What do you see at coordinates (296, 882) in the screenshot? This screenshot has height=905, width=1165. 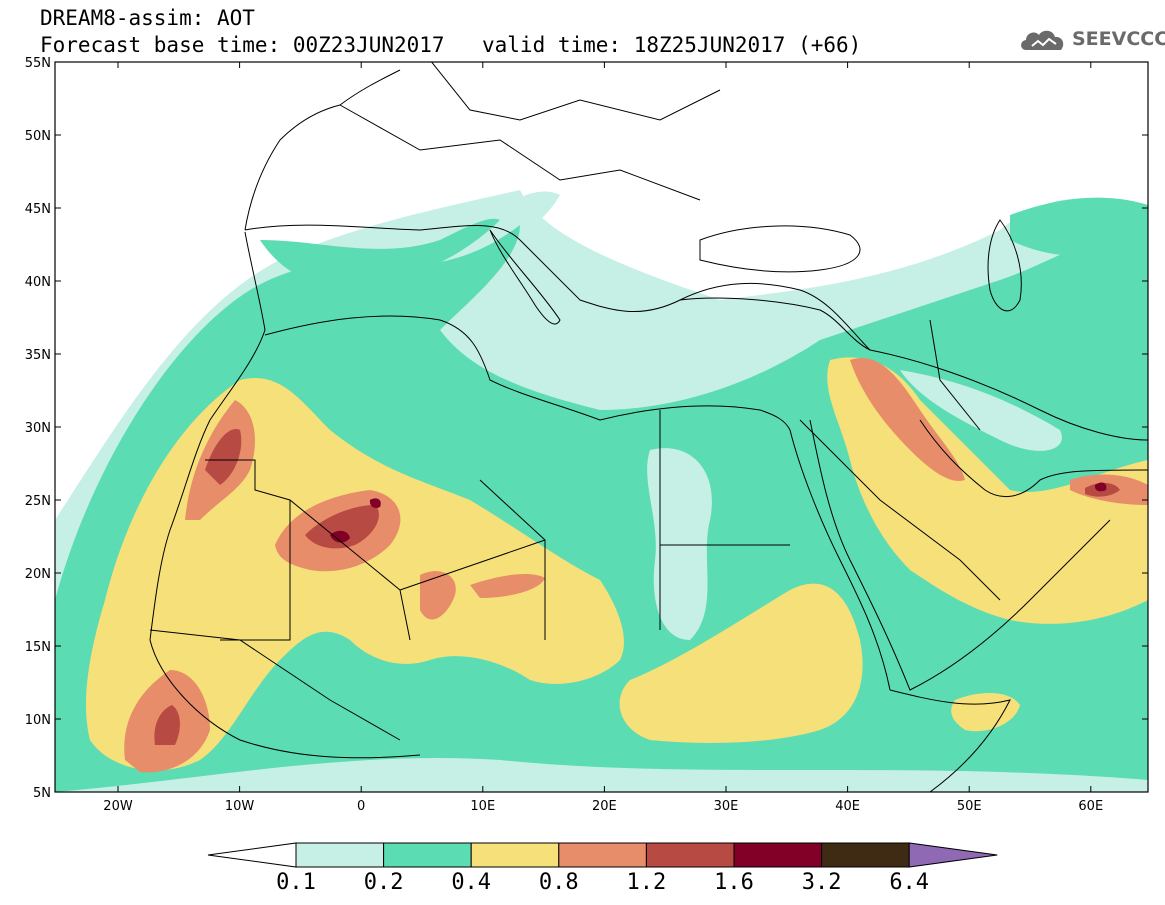 I see `colorbar-label: 0.1` at bounding box center [296, 882].